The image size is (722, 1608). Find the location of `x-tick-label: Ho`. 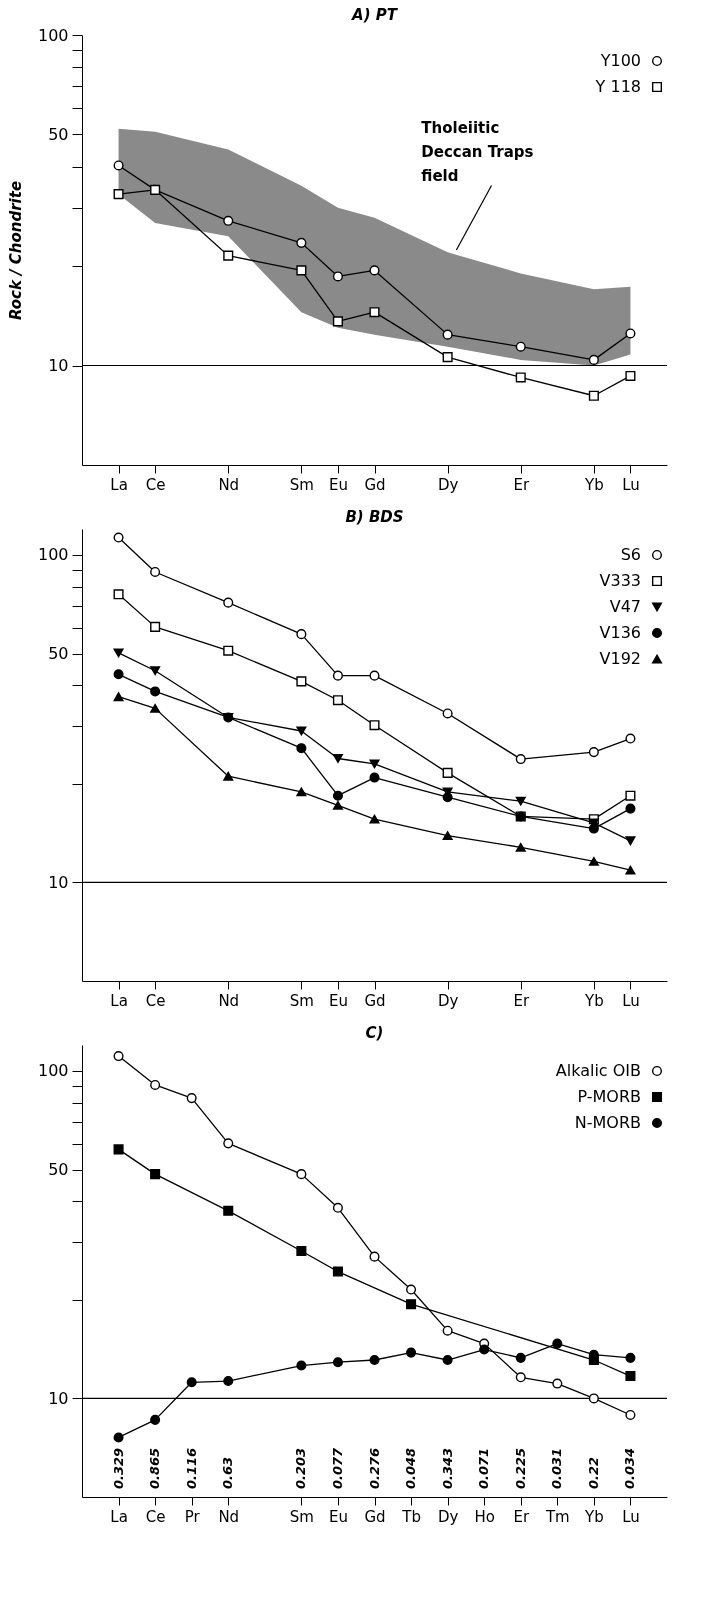

x-tick-label: Ho is located at coordinates (484, 1516).